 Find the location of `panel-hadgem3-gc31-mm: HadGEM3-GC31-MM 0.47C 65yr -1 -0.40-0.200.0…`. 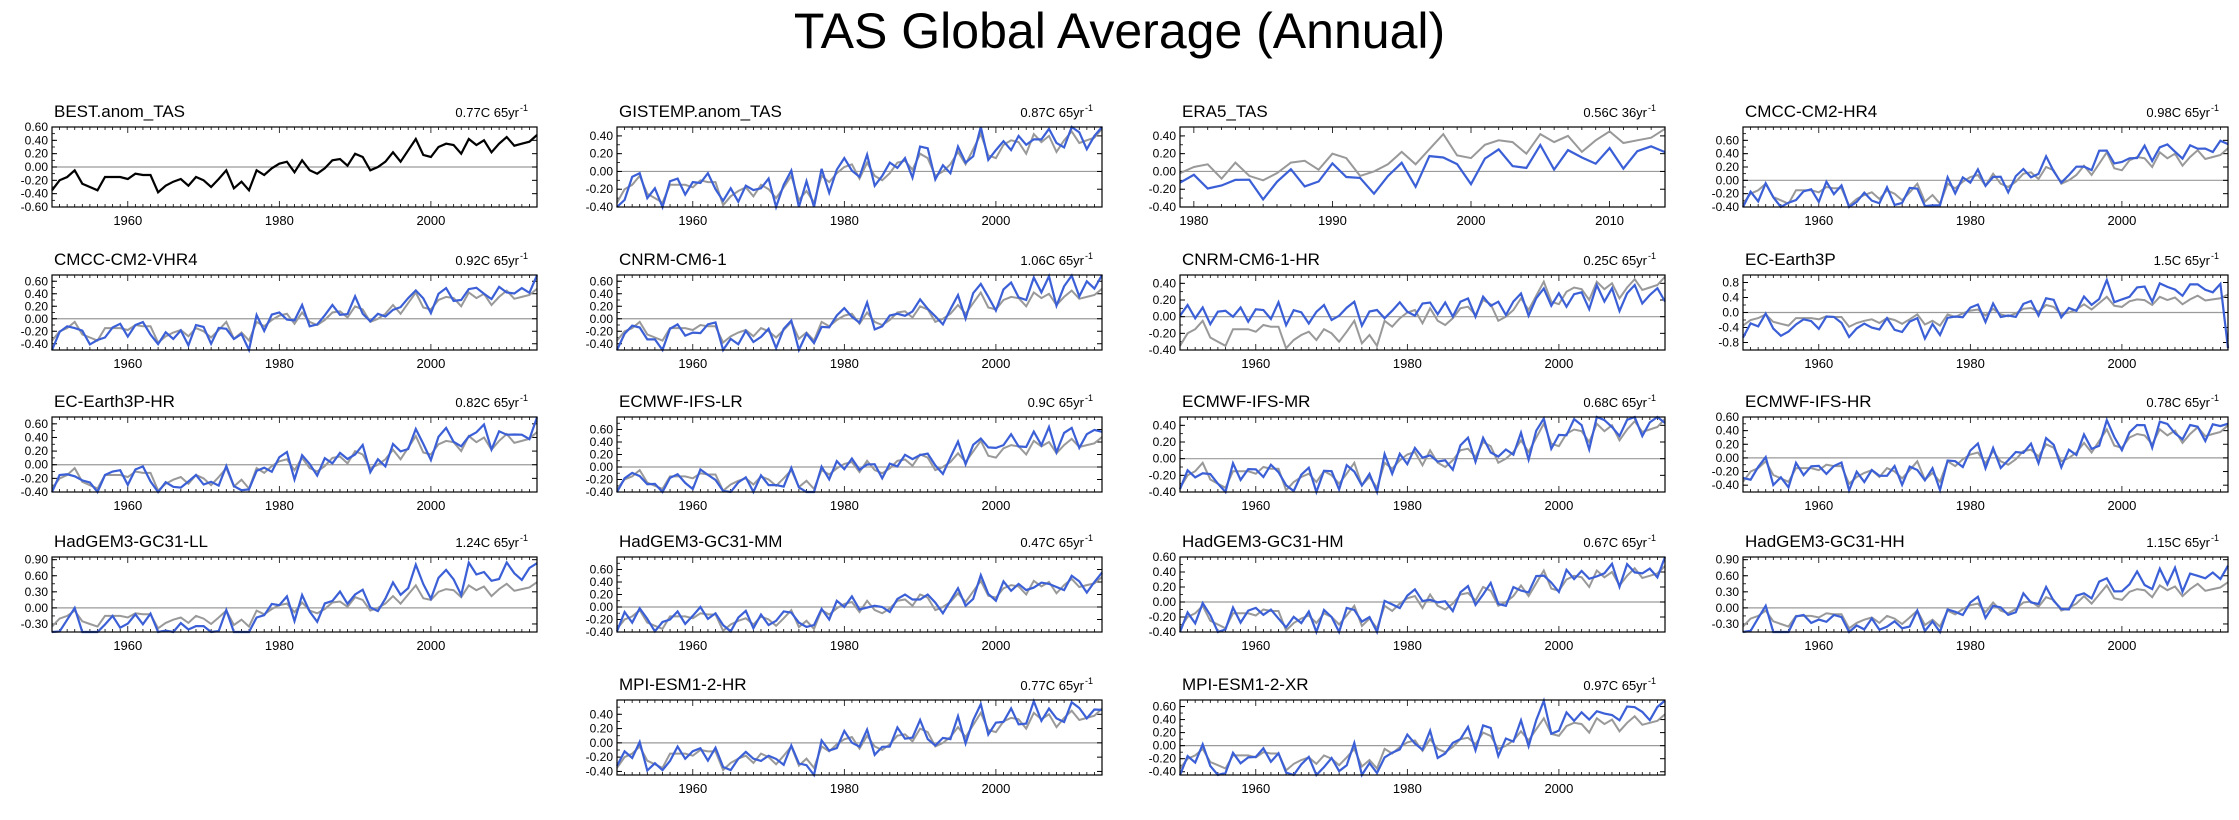

panel-hadgem3-gc31-mm: HadGEM3-GC31-MM 0.47C 65yr -1 -0.40-0.200.0… is located at coordinates (844, 592).